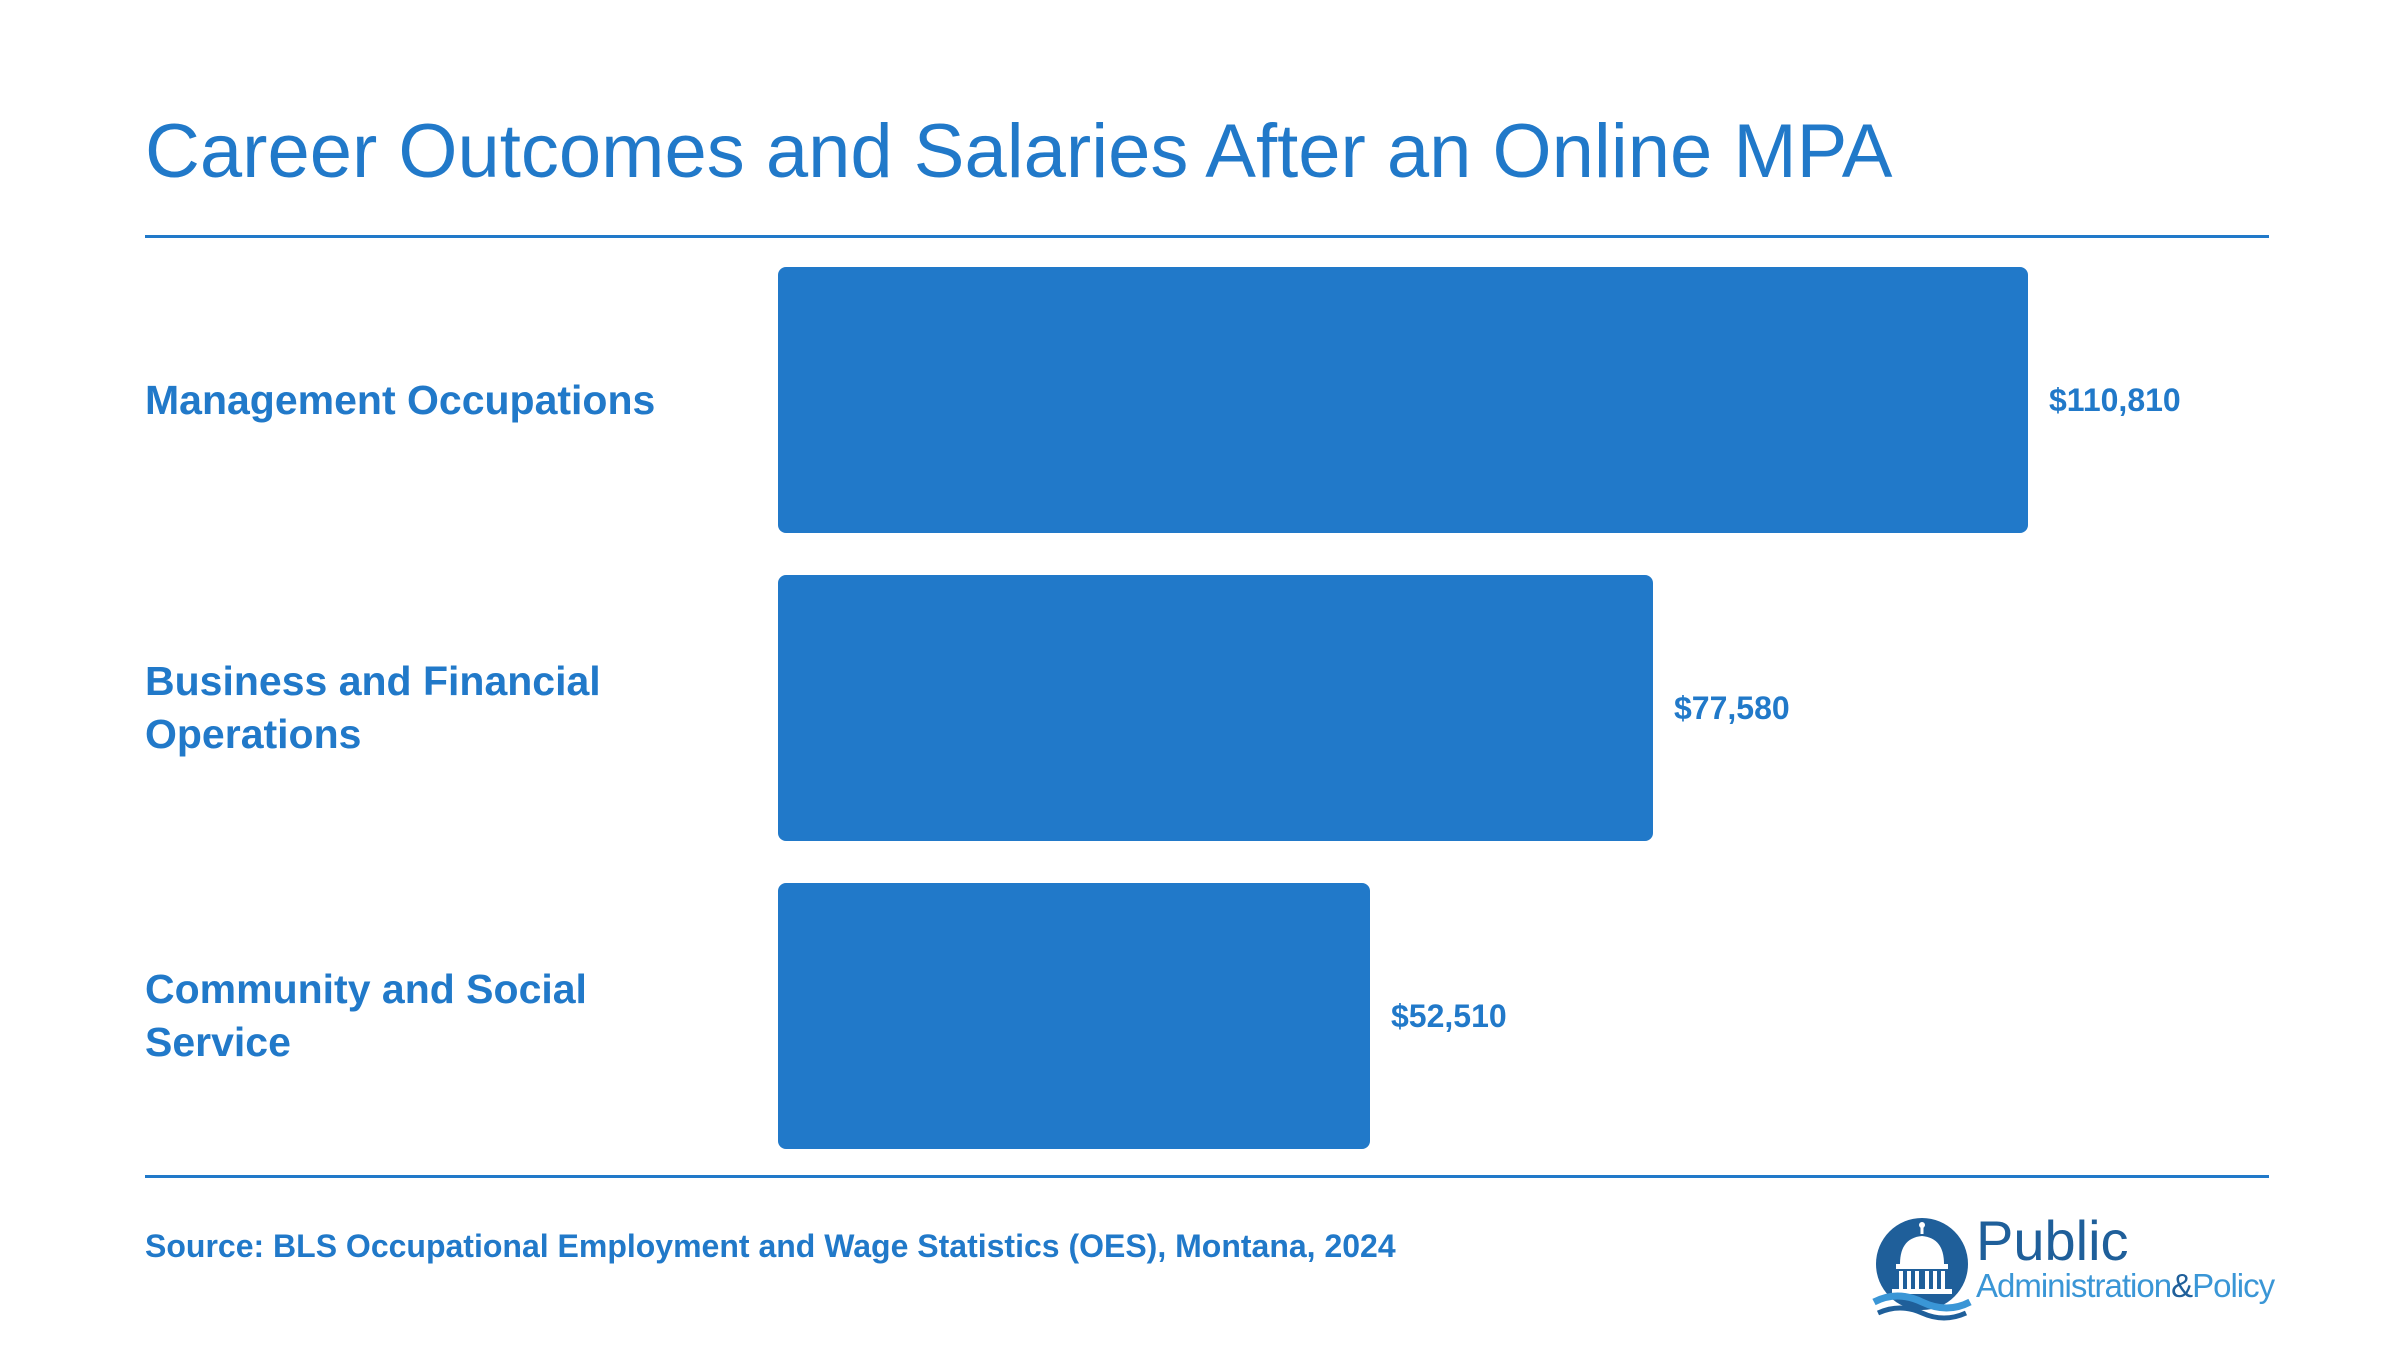 The image size is (2400, 1350). What do you see at coordinates (1207, 236) in the screenshot?
I see `top-divider` at bounding box center [1207, 236].